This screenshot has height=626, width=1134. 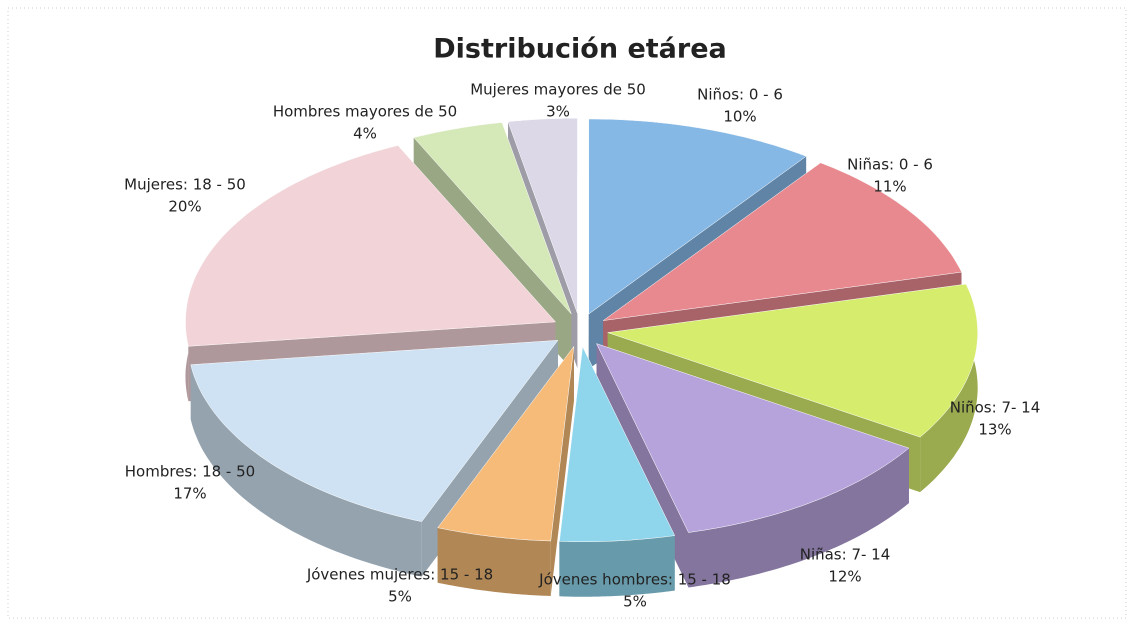 What do you see at coordinates (185, 185) in the screenshot?
I see `slice-label: Mujeres: 18 - 50` at bounding box center [185, 185].